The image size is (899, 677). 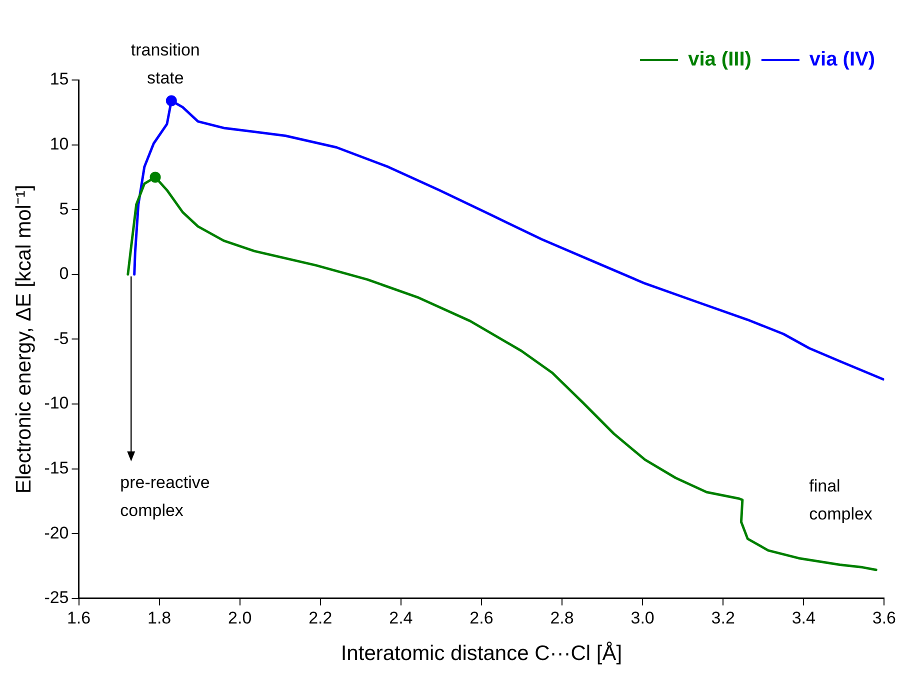 I want to click on y-axis-title: Electronic energy, ΔE [kcal mol⁻¹], so click(x=24, y=339).